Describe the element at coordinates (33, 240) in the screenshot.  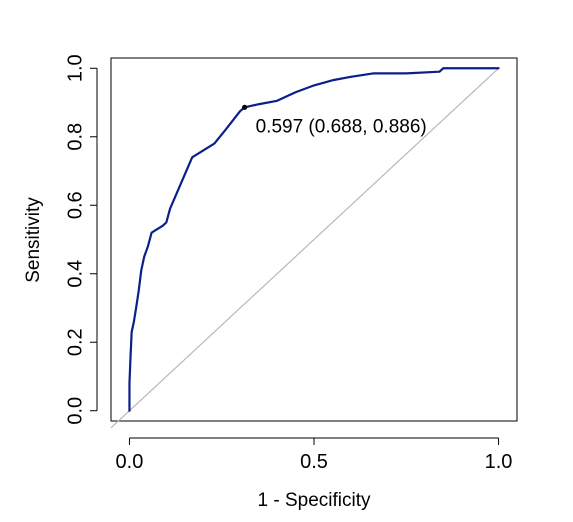
I see `y-axis-title: Sensitivity` at that location.